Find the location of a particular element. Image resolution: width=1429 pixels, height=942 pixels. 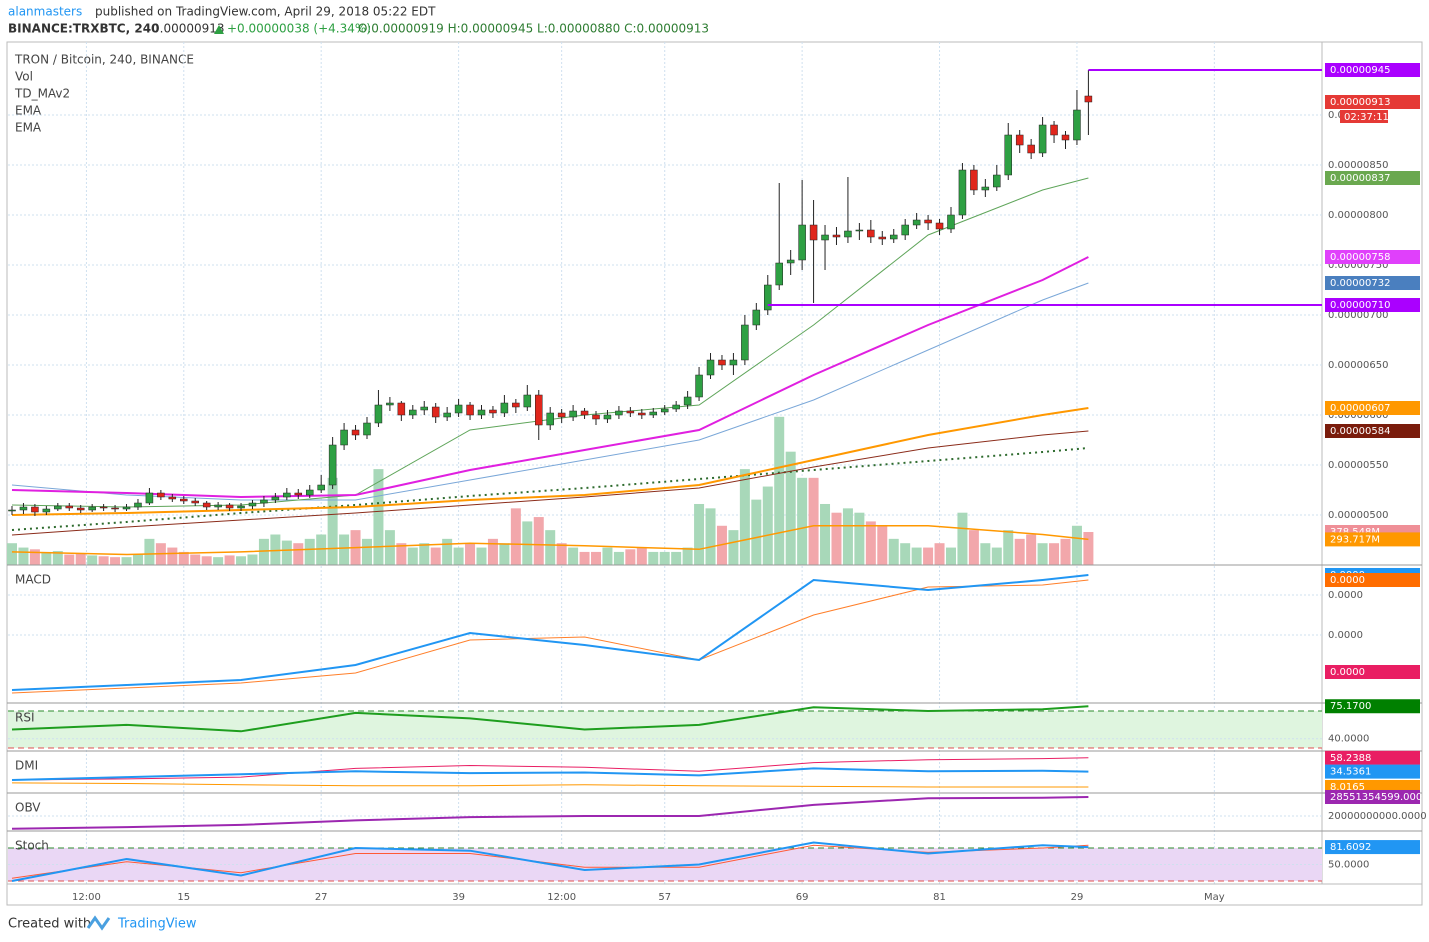

price-badge-label: 58.2388 is located at coordinates (1350, 758).